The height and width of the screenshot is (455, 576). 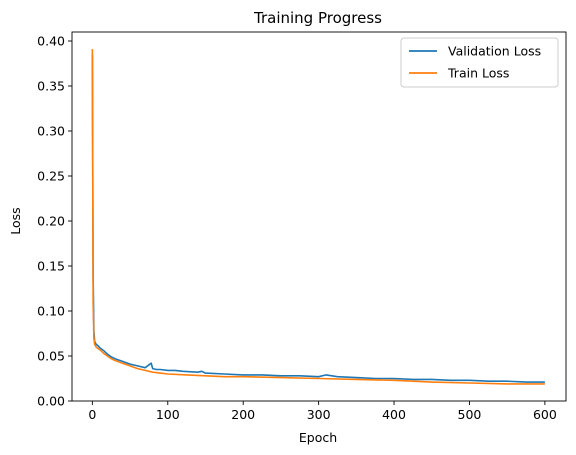 What do you see at coordinates (51, 131) in the screenshot?
I see `y-tick-label: 0.30` at bounding box center [51, 131].